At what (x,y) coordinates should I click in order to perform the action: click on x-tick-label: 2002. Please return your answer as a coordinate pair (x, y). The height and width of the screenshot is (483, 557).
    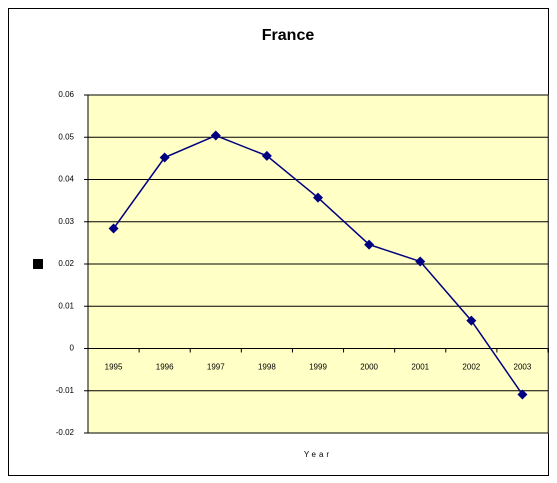
    Looking at the image, I should click on (471, 367).